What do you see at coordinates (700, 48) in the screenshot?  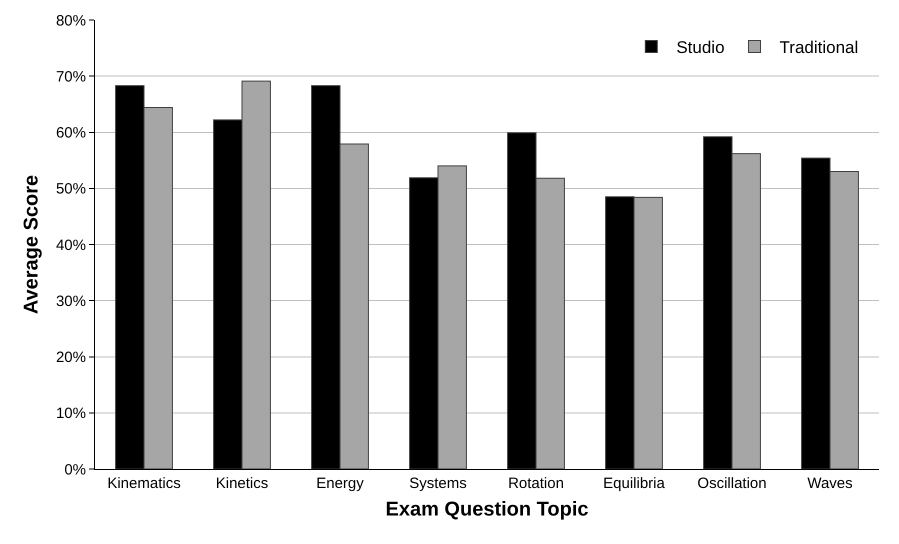 I see `legend-label: Studio` at bounding box center [700, 48].